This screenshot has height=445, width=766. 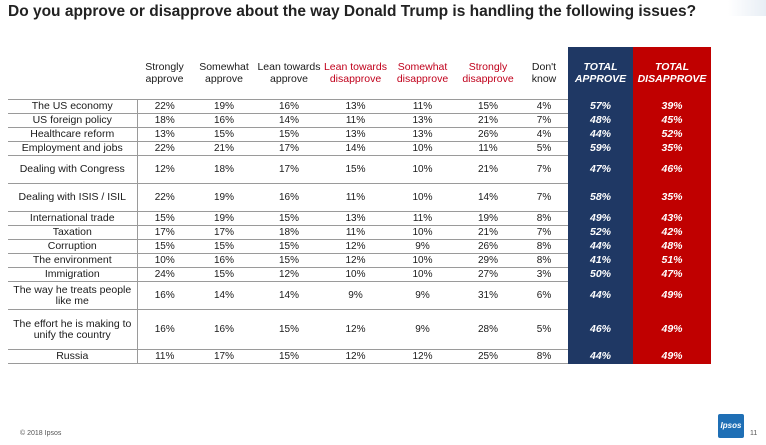 I want to click on total-approve-cell: 57%, so click(x=600, y=106).